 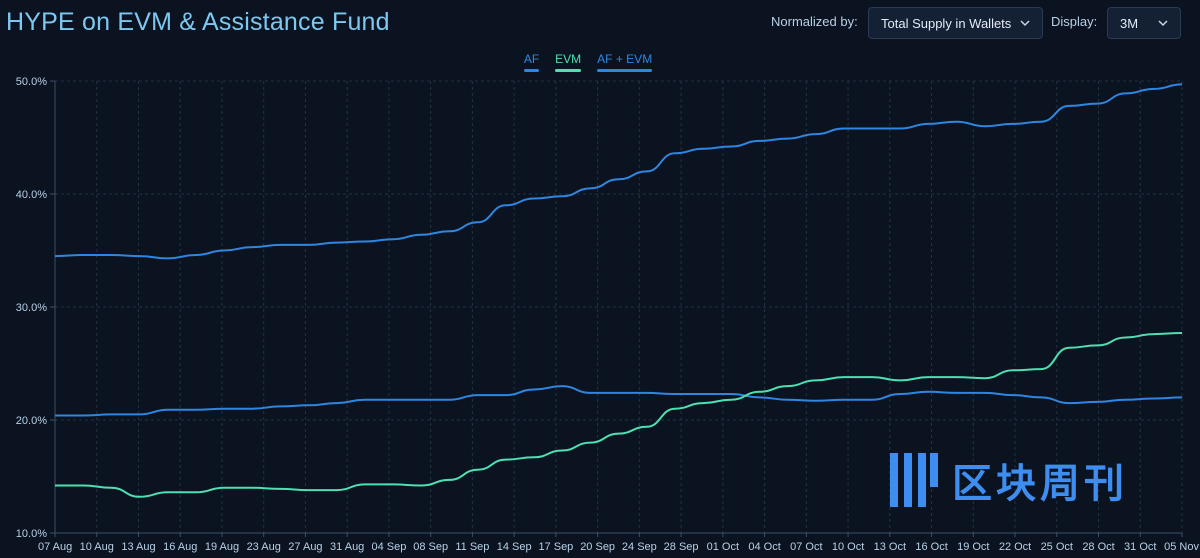 What do you see at coordinates (597, 547) in the screenshot?
I see `x-tick-label: 20 Sep` at bounding box center [597, 547].